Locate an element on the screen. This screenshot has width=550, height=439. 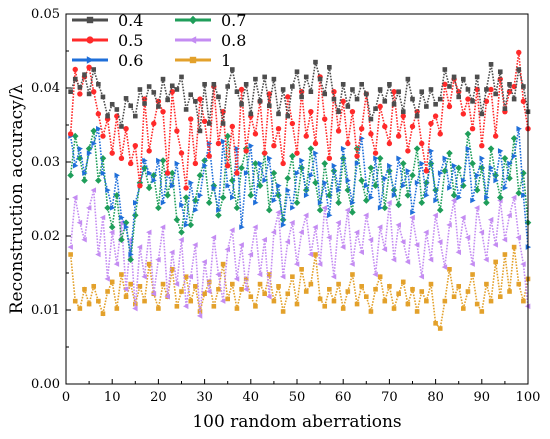
x-tick-label: 70 is located at coordinates (389, 397).